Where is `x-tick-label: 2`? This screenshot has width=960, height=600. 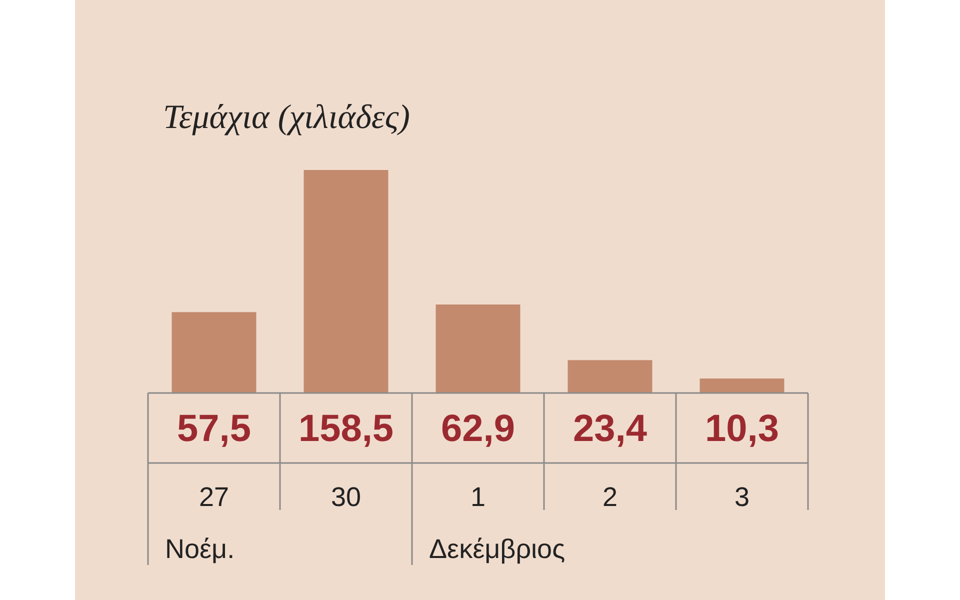 x-tick-label: 2 is located at coordinates (610, 497).